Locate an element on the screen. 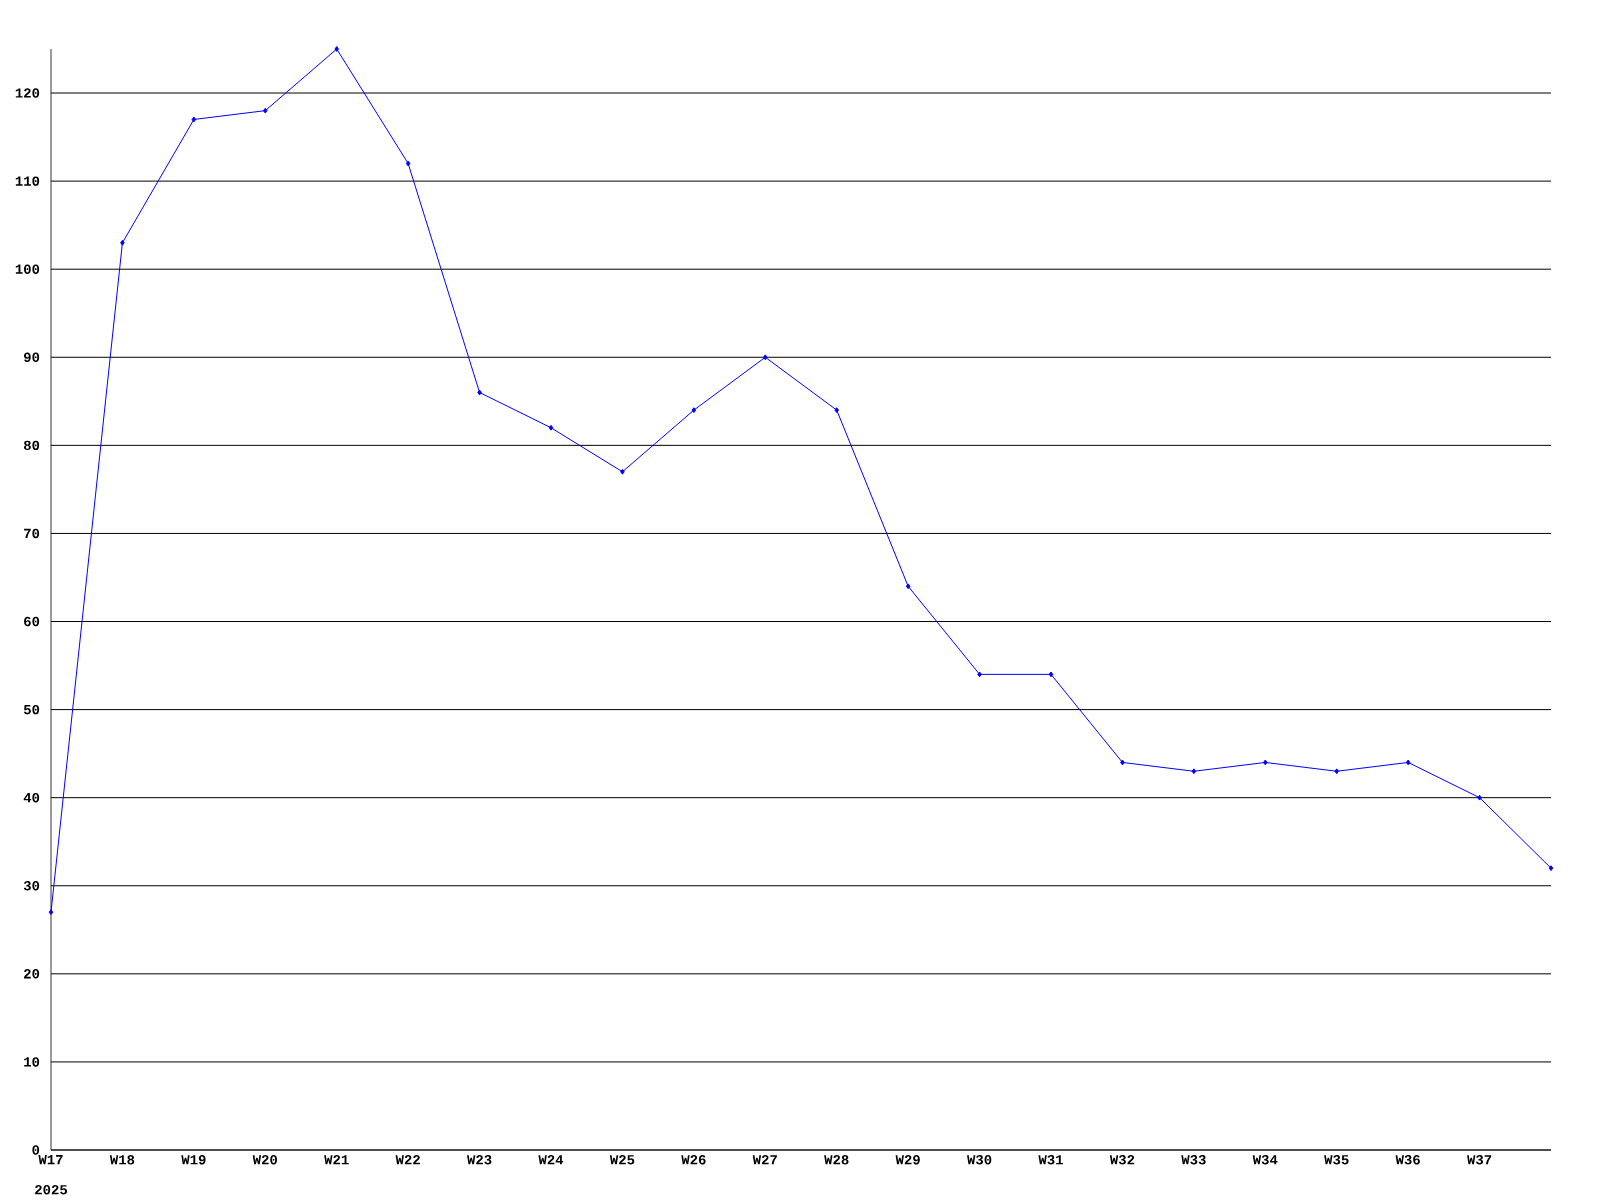 This screenshot has height=1200, width=1600. x-tick-label: W36 is located at coordinates (1407, 1160).